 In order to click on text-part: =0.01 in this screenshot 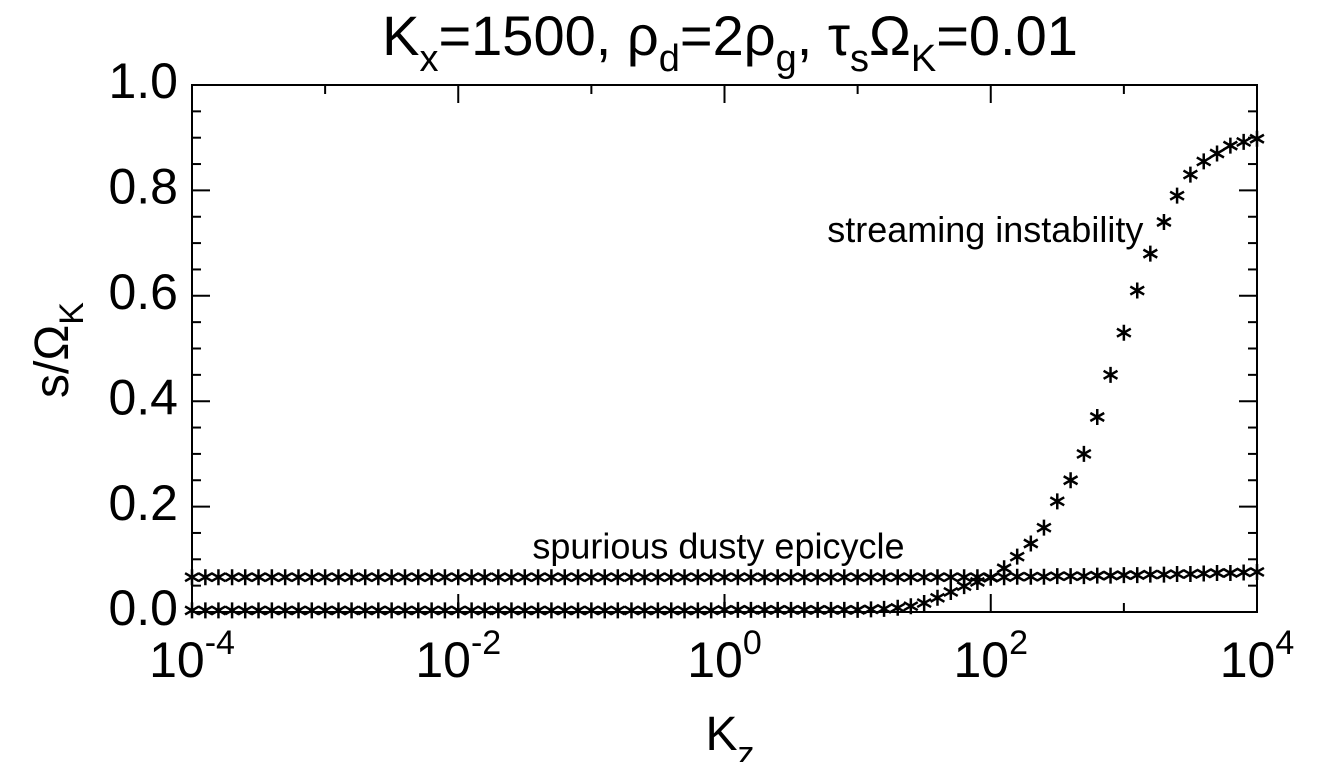, I will do `click(1007, 35)`.